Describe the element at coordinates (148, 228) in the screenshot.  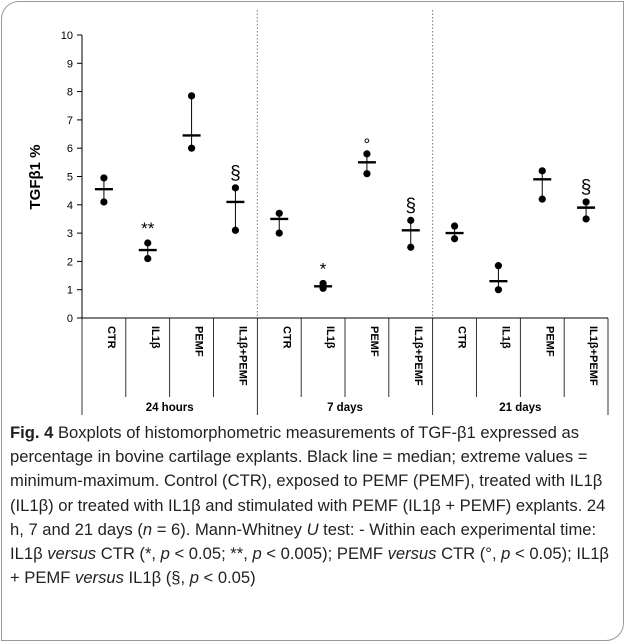
I see `significance-mark: **` at that location.